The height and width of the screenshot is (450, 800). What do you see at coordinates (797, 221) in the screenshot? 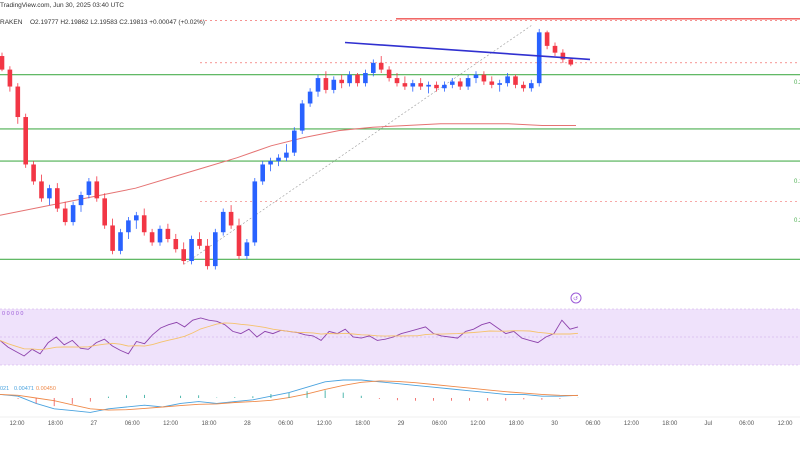
I see `right-label-2: 0.2` at bounding box center [797, 221].